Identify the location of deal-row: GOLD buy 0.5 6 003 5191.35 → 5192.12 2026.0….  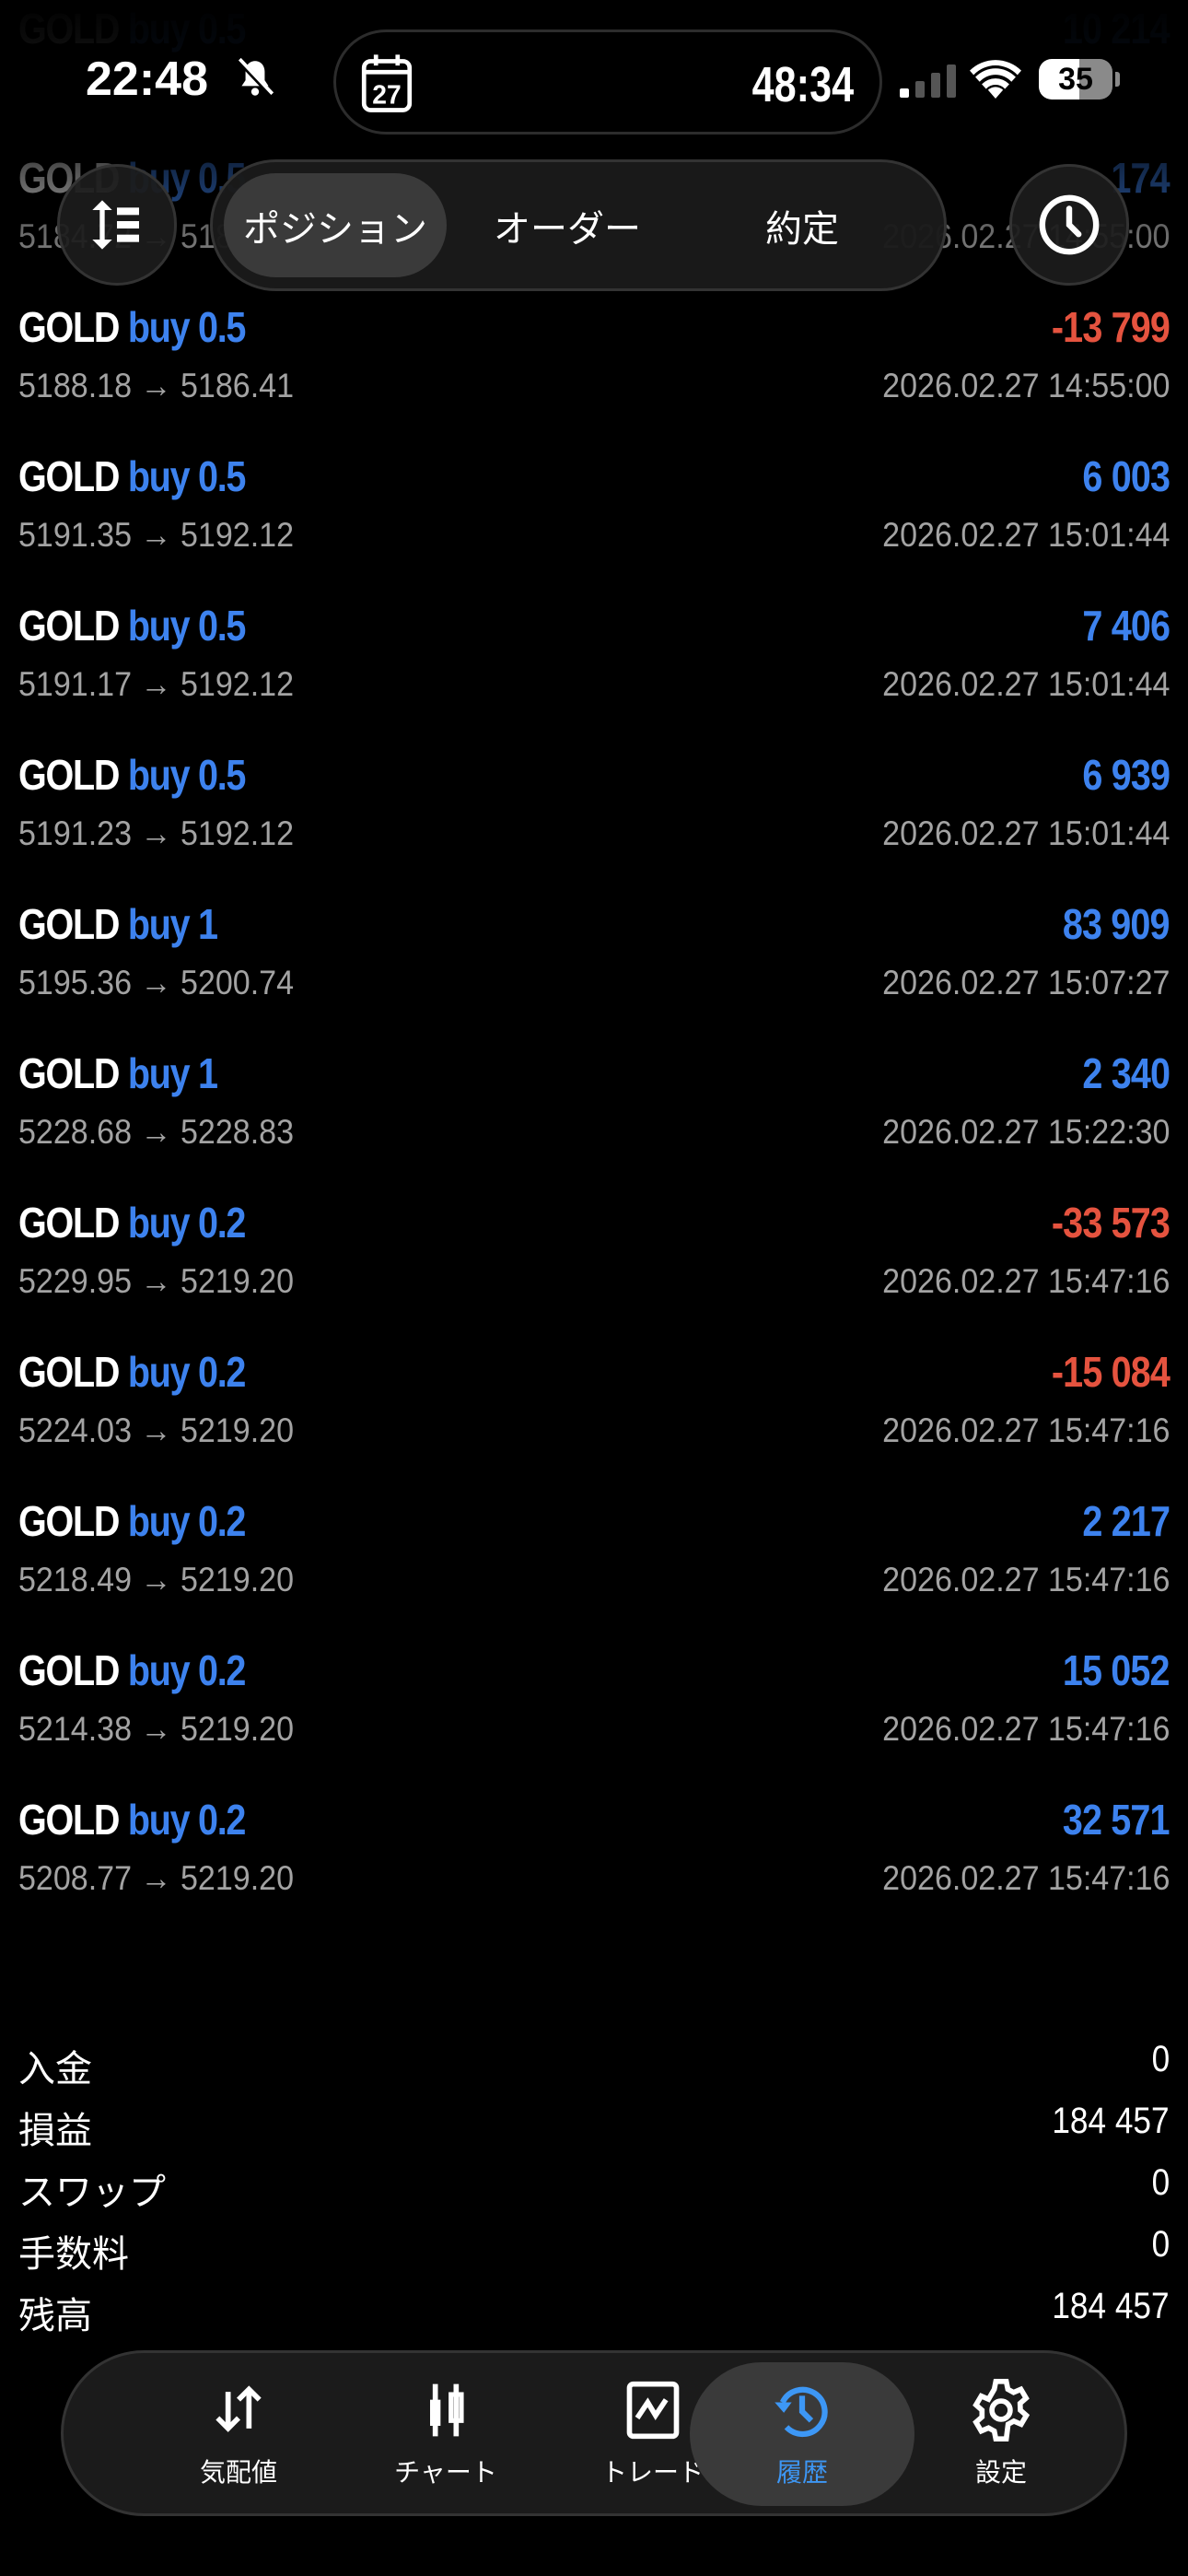
(594, 506).